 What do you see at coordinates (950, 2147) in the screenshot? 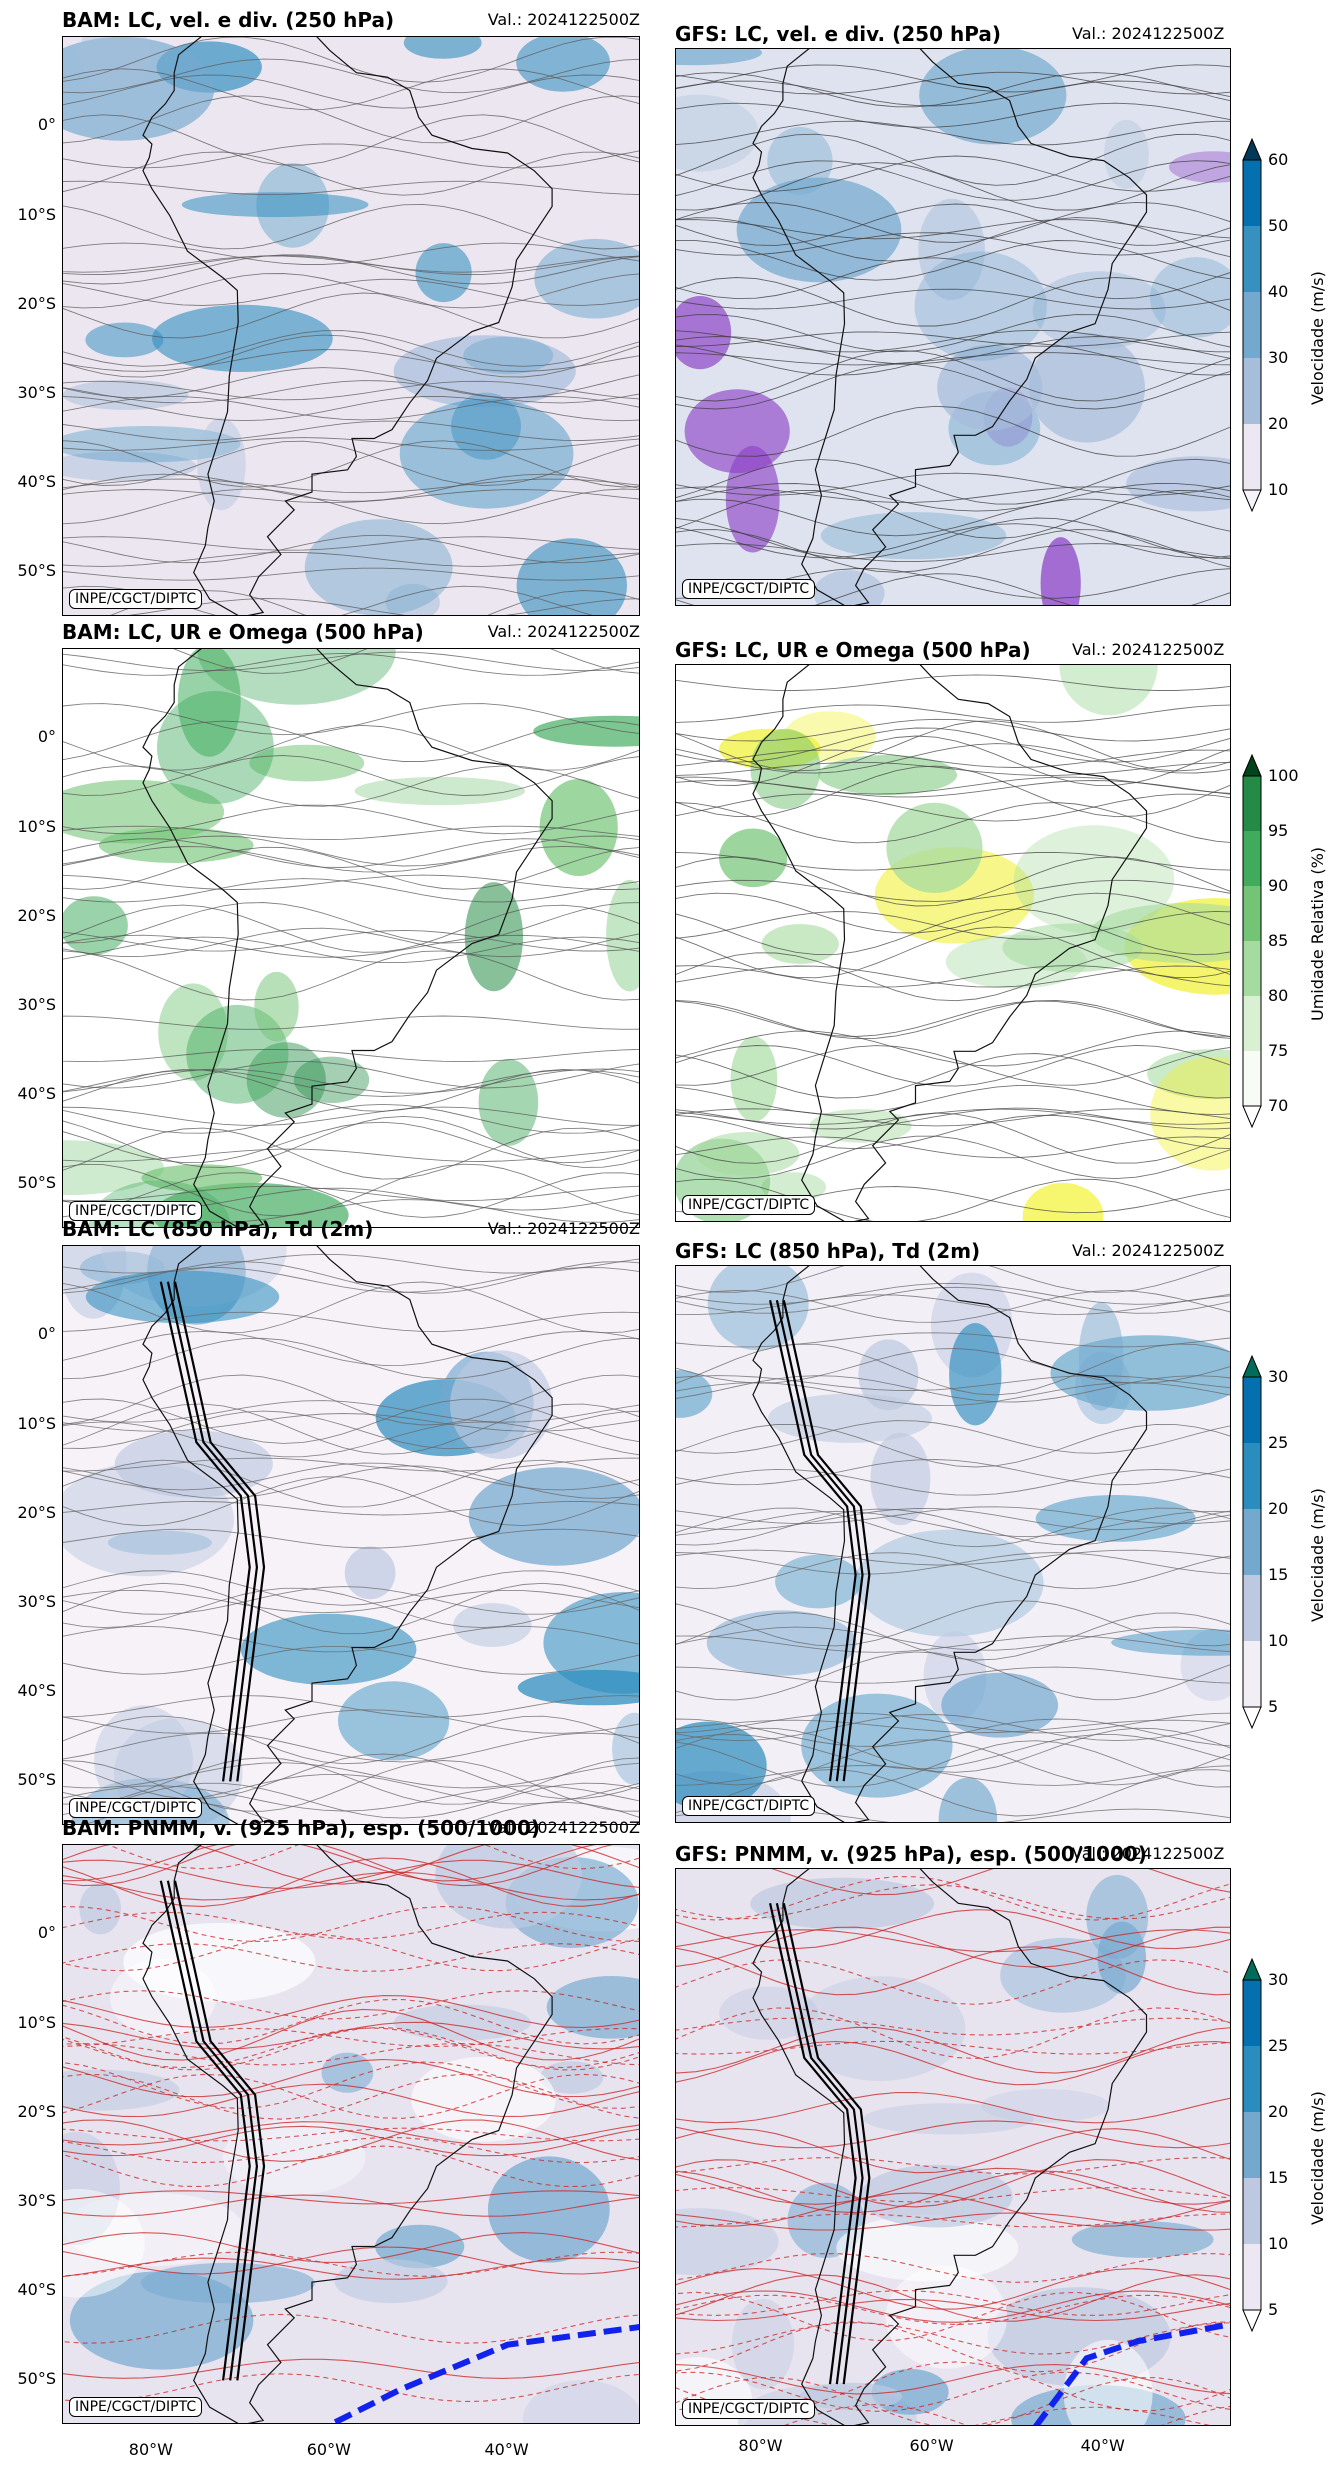
I see `south-america-coastline` at bounding box center [950, 2147].